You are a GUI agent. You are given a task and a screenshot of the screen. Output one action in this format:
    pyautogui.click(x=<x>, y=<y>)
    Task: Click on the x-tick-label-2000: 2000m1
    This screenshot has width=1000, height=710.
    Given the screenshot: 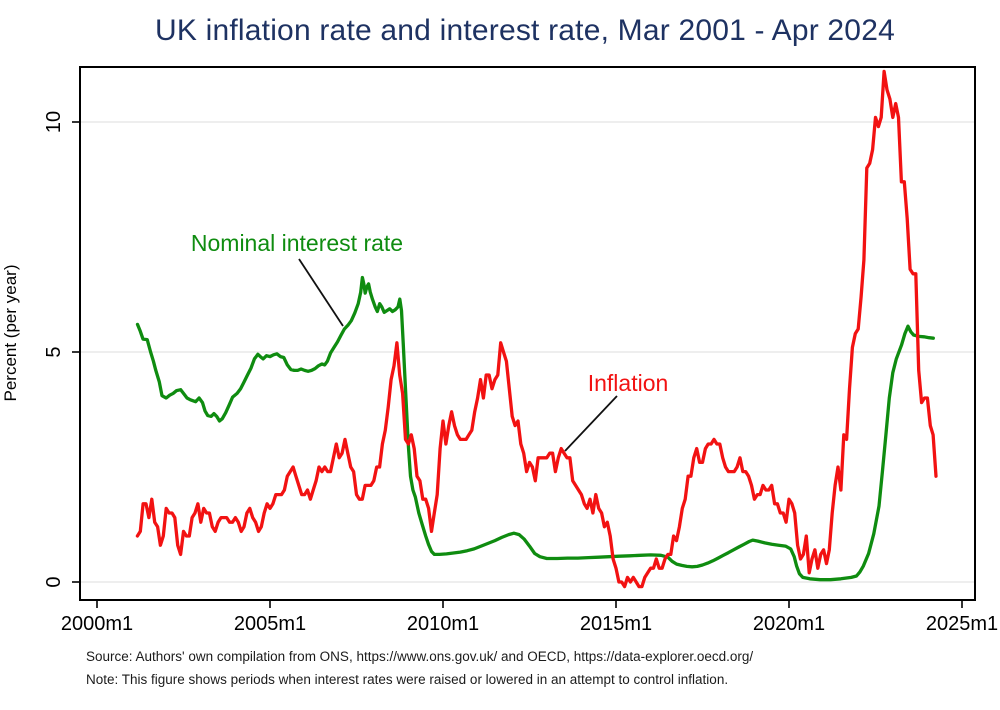 What is the action you would take?
    pyautogui.click(x=97, y=624)
    